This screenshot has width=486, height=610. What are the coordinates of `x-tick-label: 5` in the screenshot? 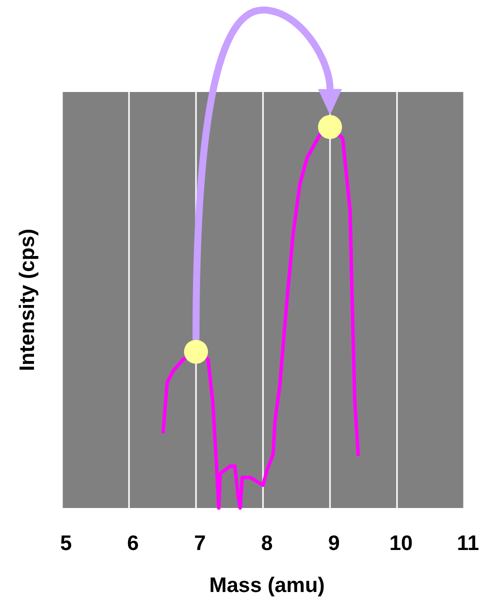 It's located at (66, 543).